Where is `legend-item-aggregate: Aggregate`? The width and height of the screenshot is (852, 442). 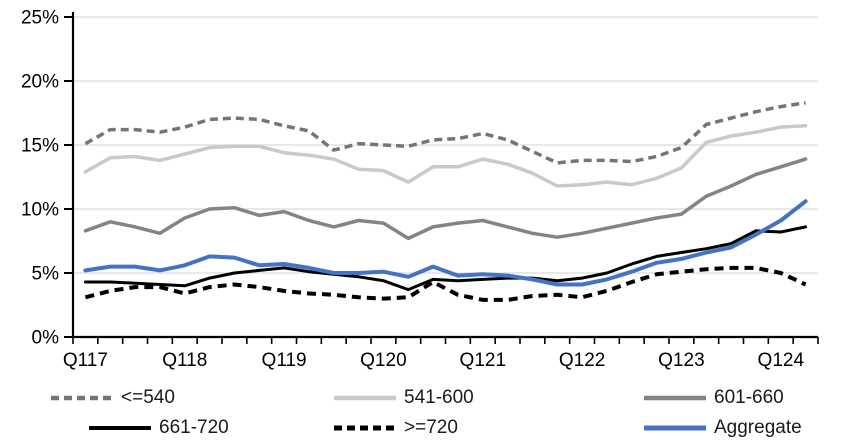 legend-item-aggregate: Aggregate is located at coordinates (722, 428).